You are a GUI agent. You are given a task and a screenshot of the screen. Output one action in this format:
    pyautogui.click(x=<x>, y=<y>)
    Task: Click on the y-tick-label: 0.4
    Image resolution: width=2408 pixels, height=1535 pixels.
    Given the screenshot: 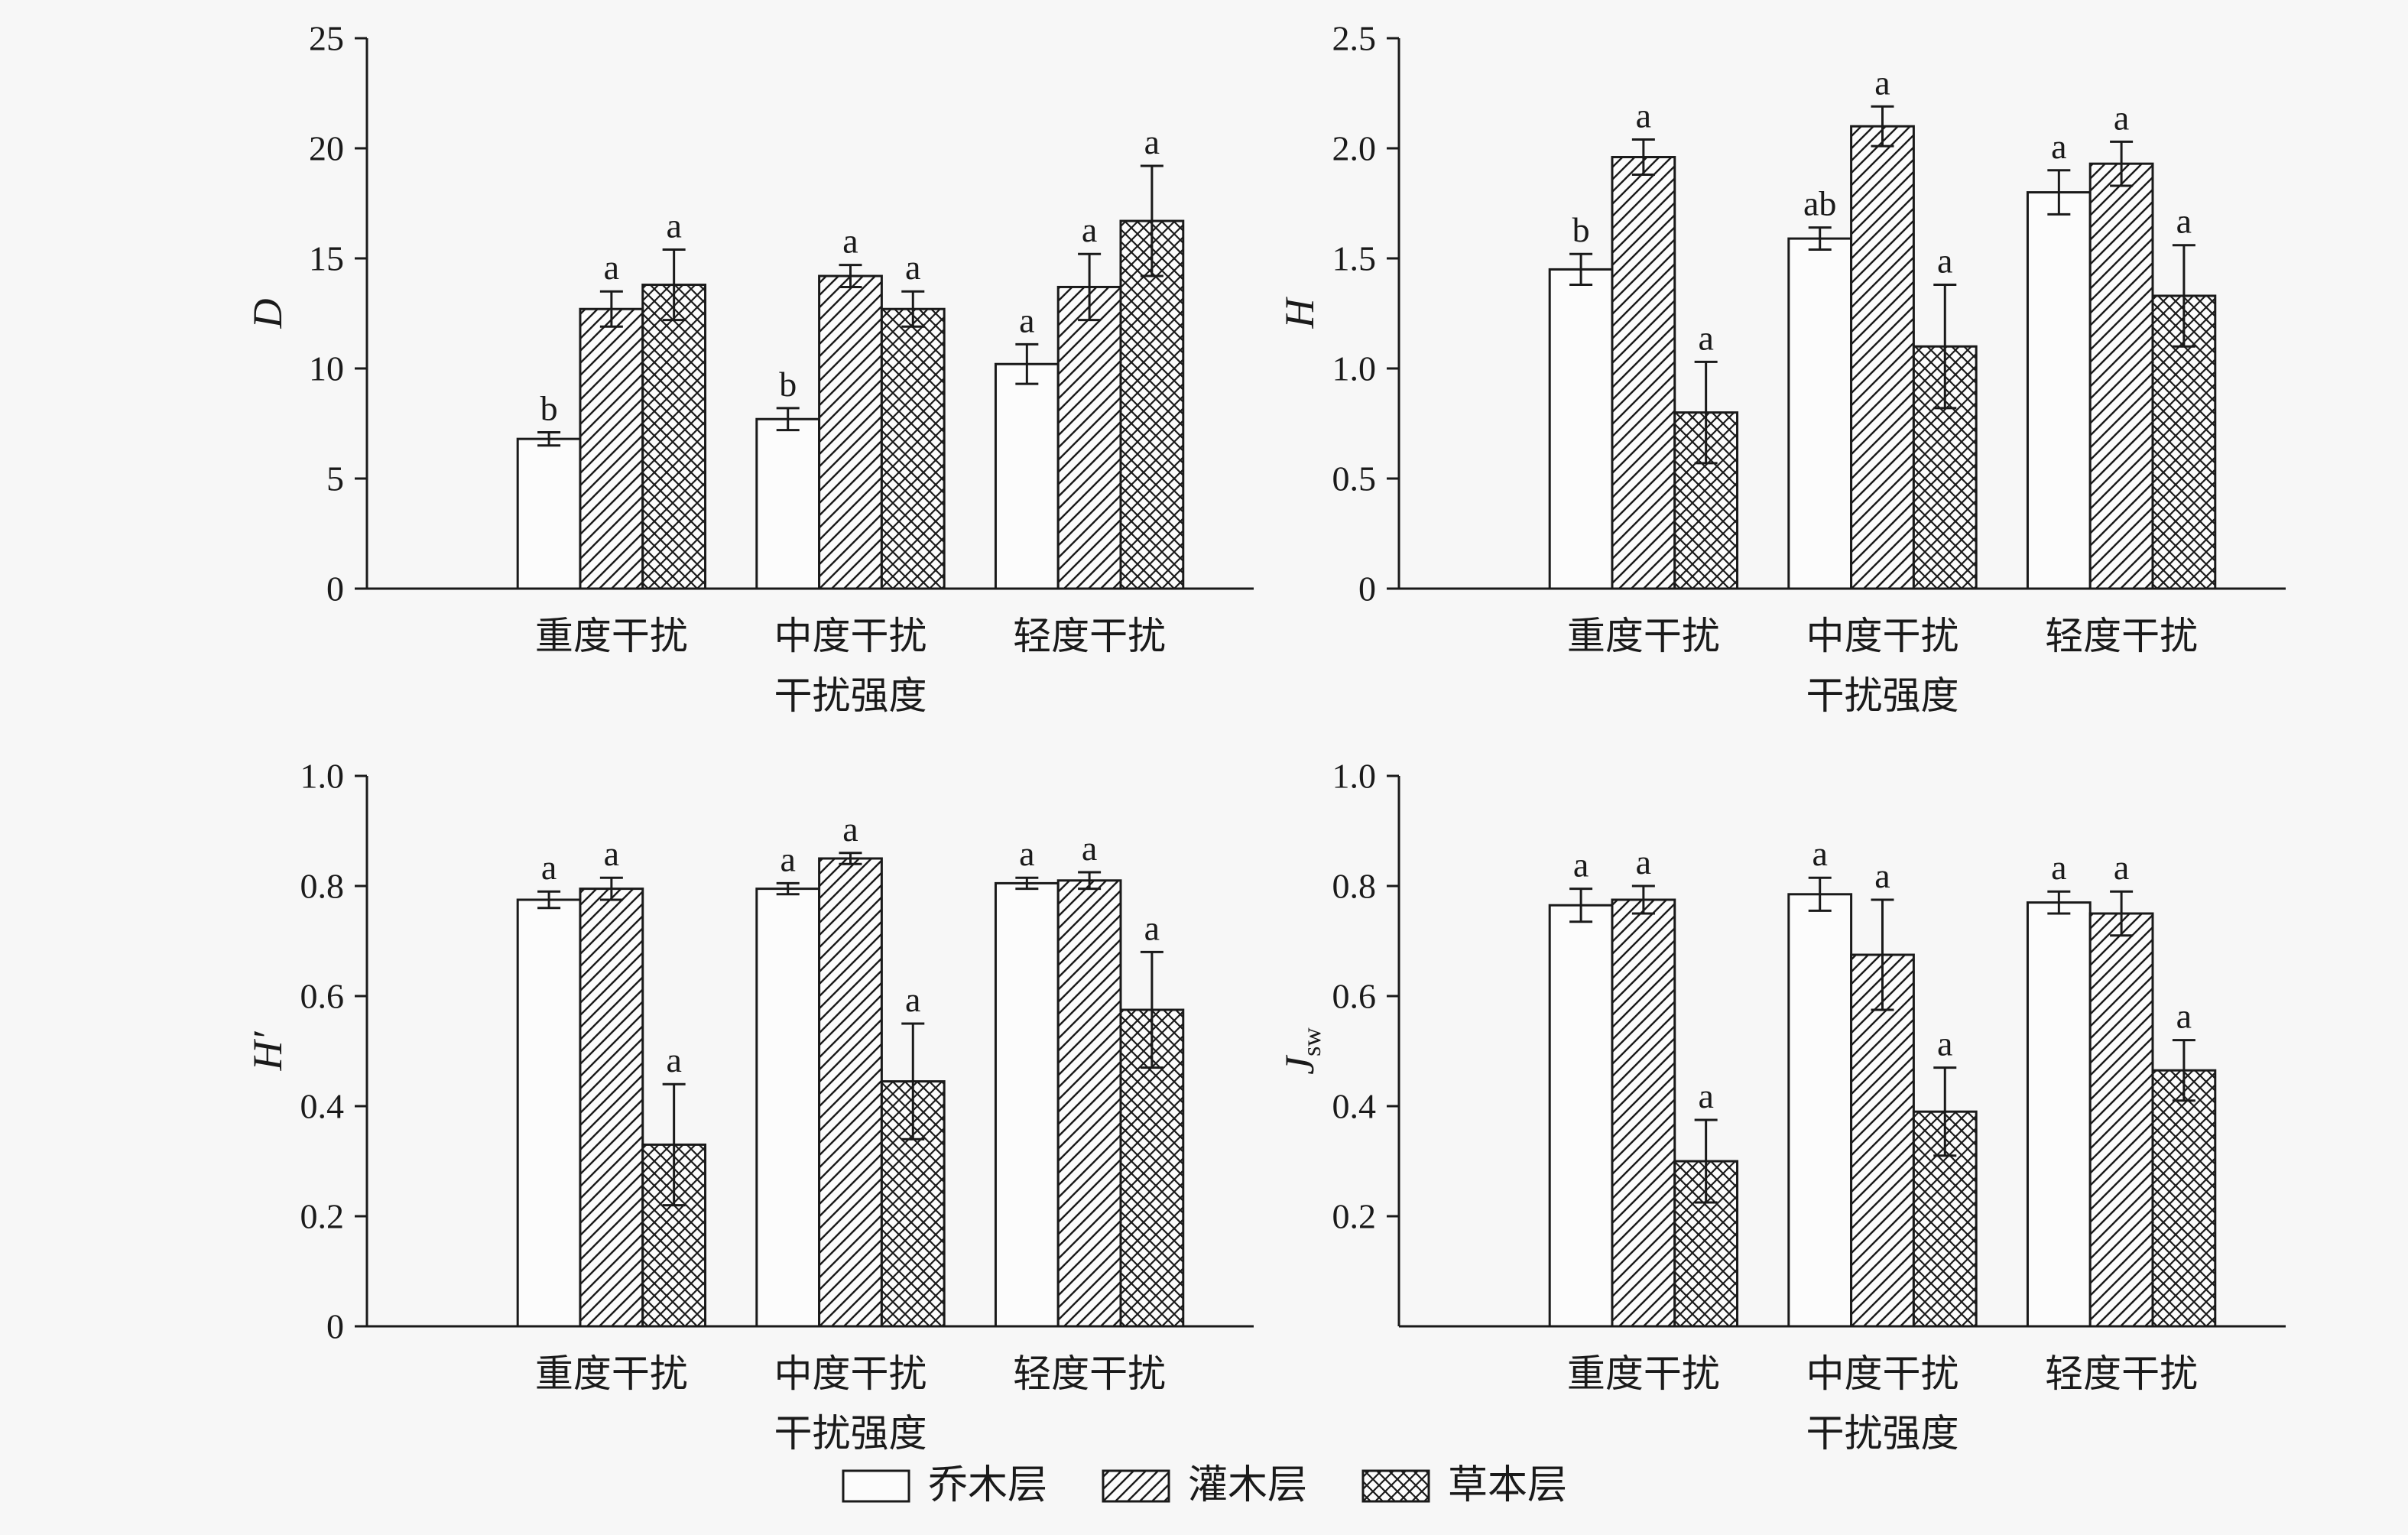 What is the action you would take?
    pyautogui.click(x=1355, y=1106)
    